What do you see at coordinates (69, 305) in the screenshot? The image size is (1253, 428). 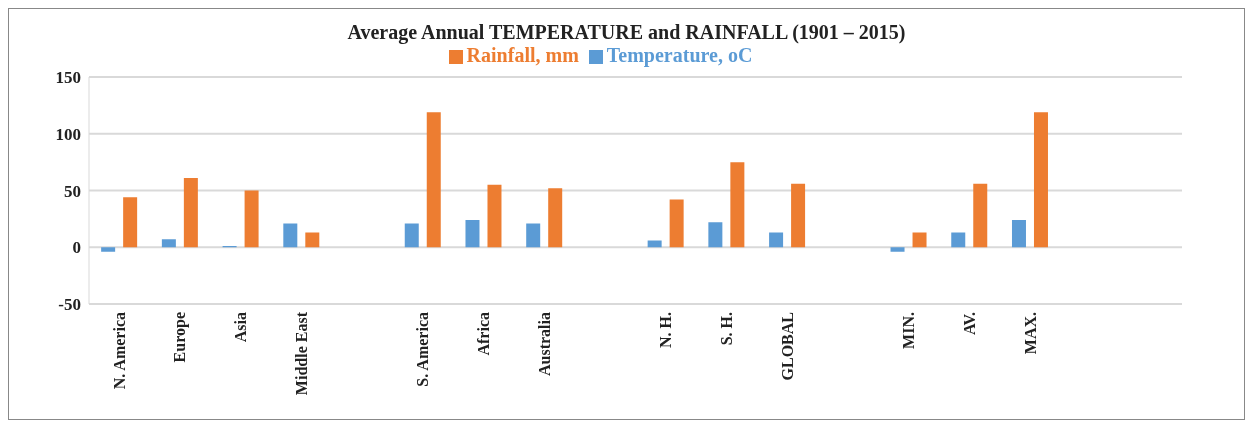 I see `y-tick-label: -50` at bounding box center [69, 305].